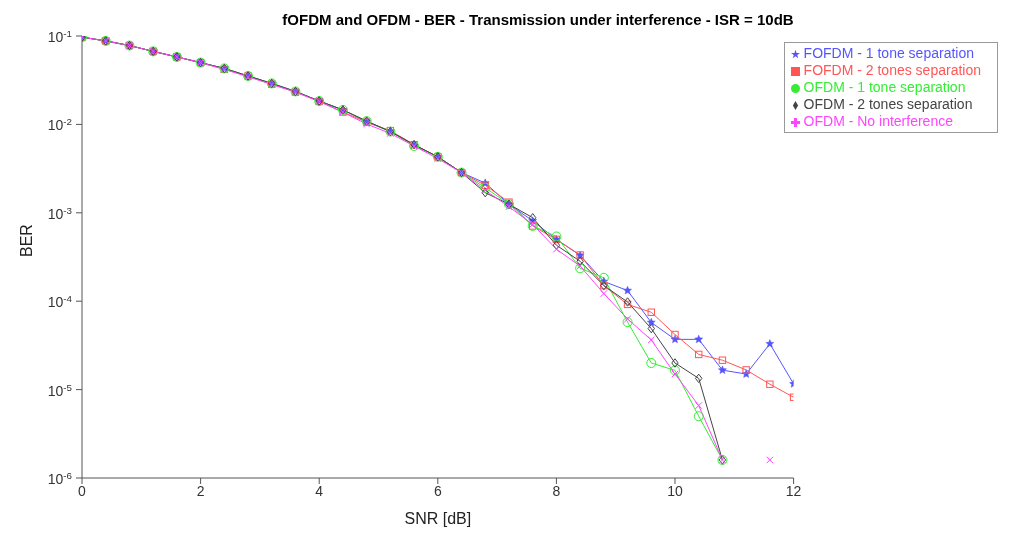 The width and height of the screenshot is (1030, 547). Describe the element at coordinates (675, 490) in the screenshot. I see `x-tick-label: 10` at that location.